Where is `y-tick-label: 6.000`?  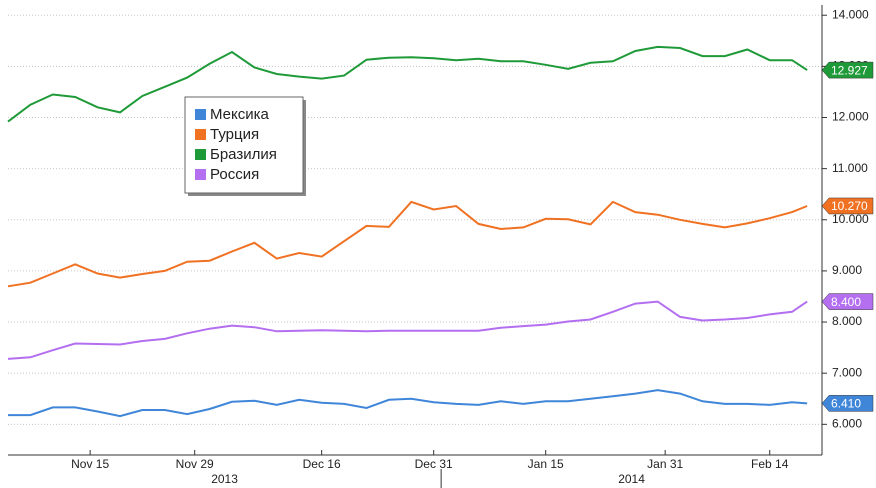
y-tick-label: 6.000 is located at coordinates (847, 423).